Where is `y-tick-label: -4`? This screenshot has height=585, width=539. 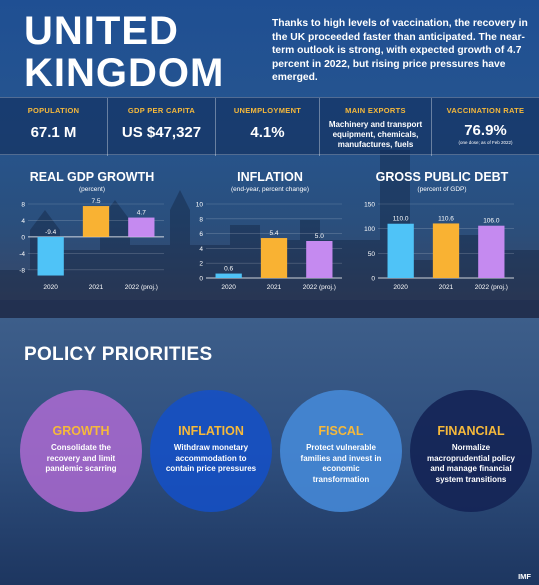
y-tick-label: -4 is located at coordinates (22, 254).